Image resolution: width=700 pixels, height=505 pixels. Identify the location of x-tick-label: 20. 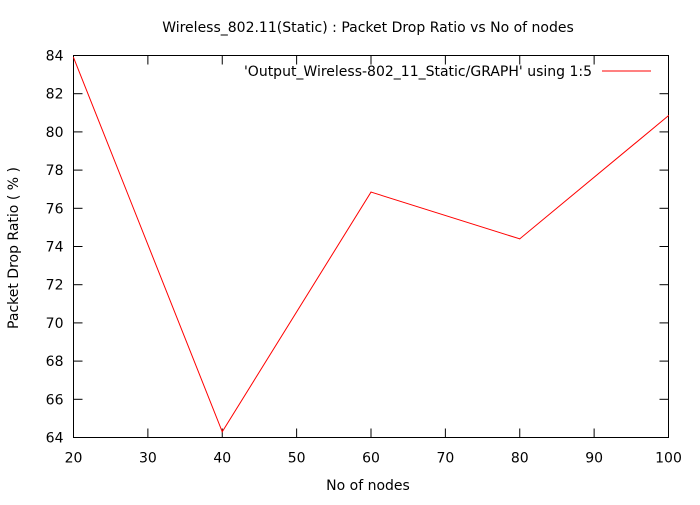
(74, 459).